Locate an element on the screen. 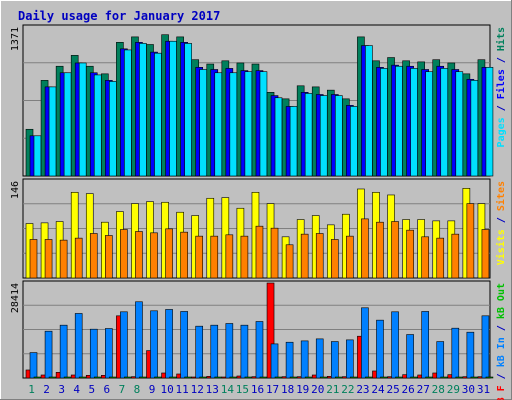 The height and width of the screenshot is (400, 512). day-label-16: 16 is located at coordinates (257, 389).